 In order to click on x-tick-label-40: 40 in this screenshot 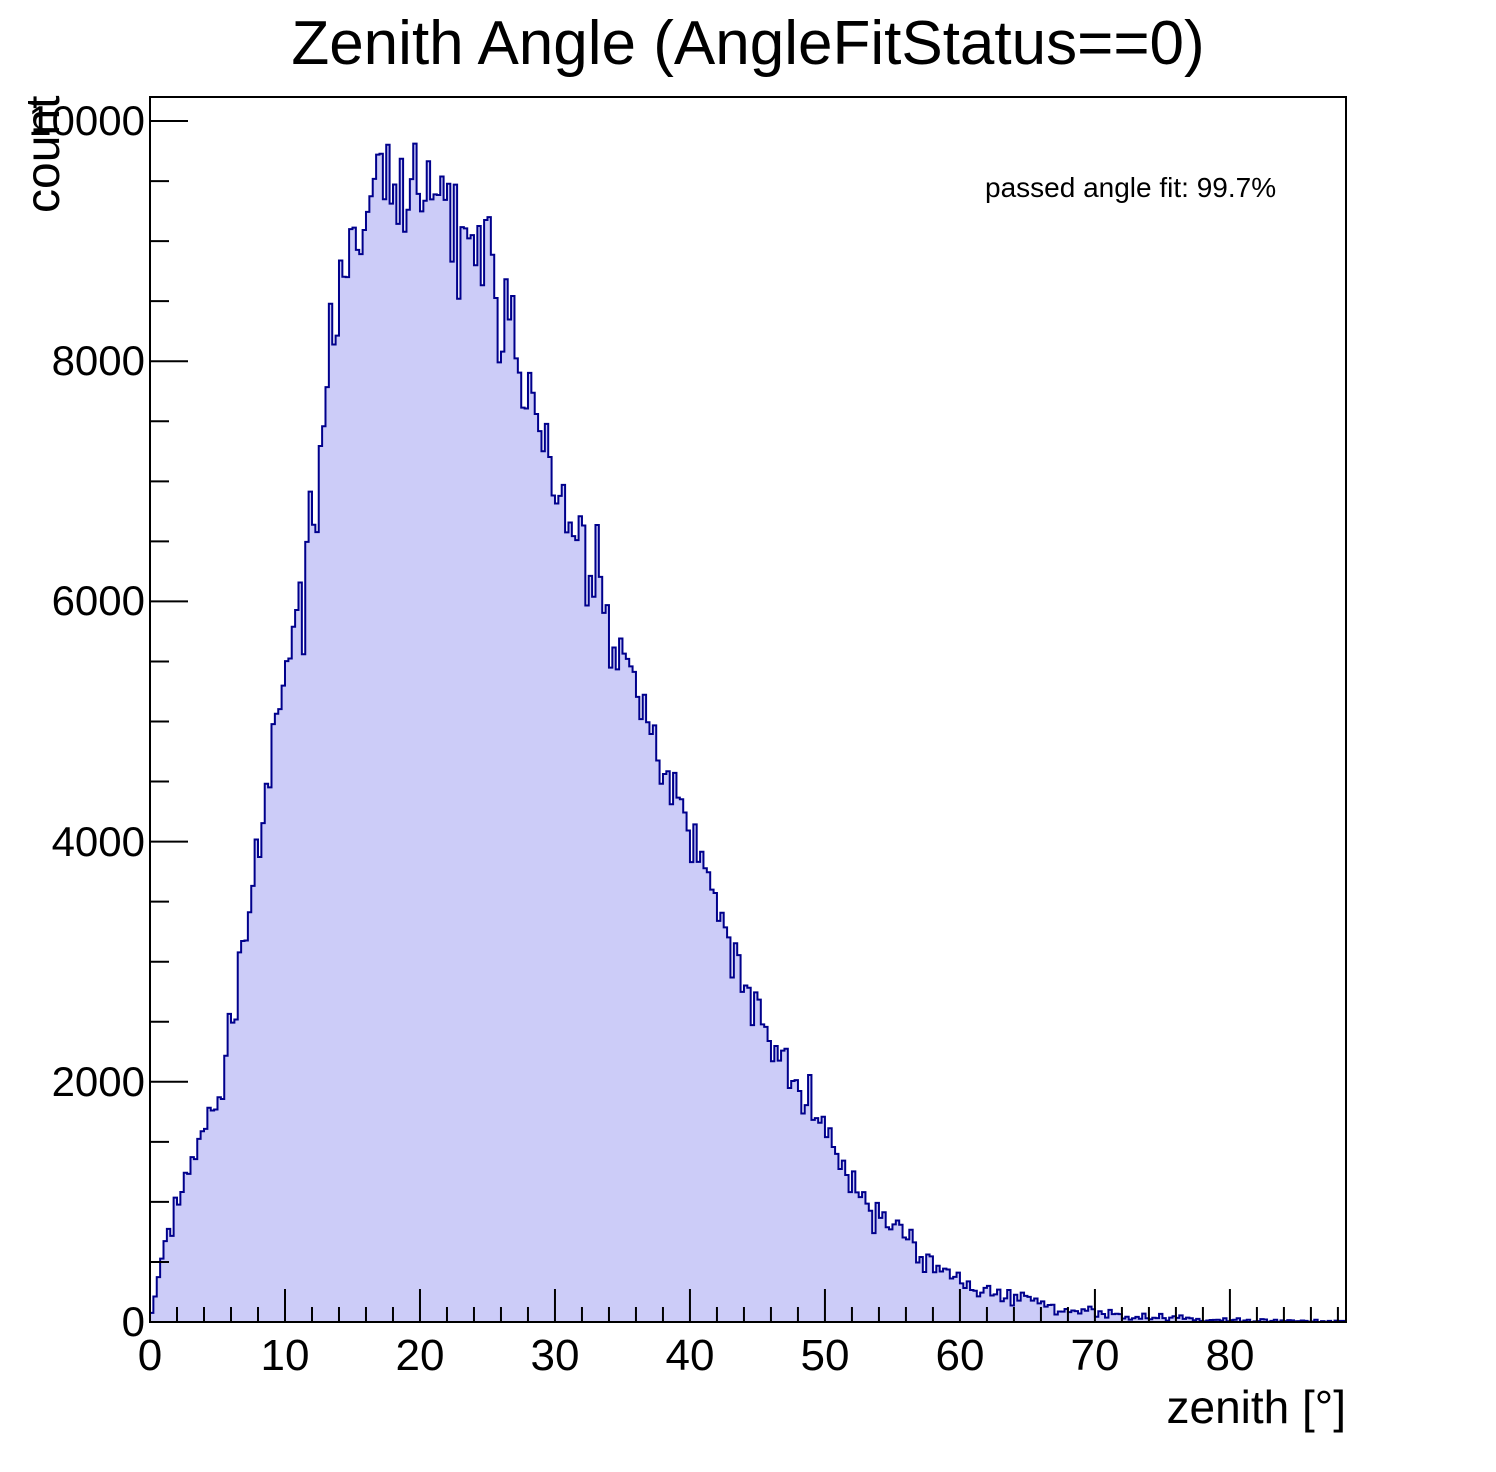, I will do `click(690, 1355)`.